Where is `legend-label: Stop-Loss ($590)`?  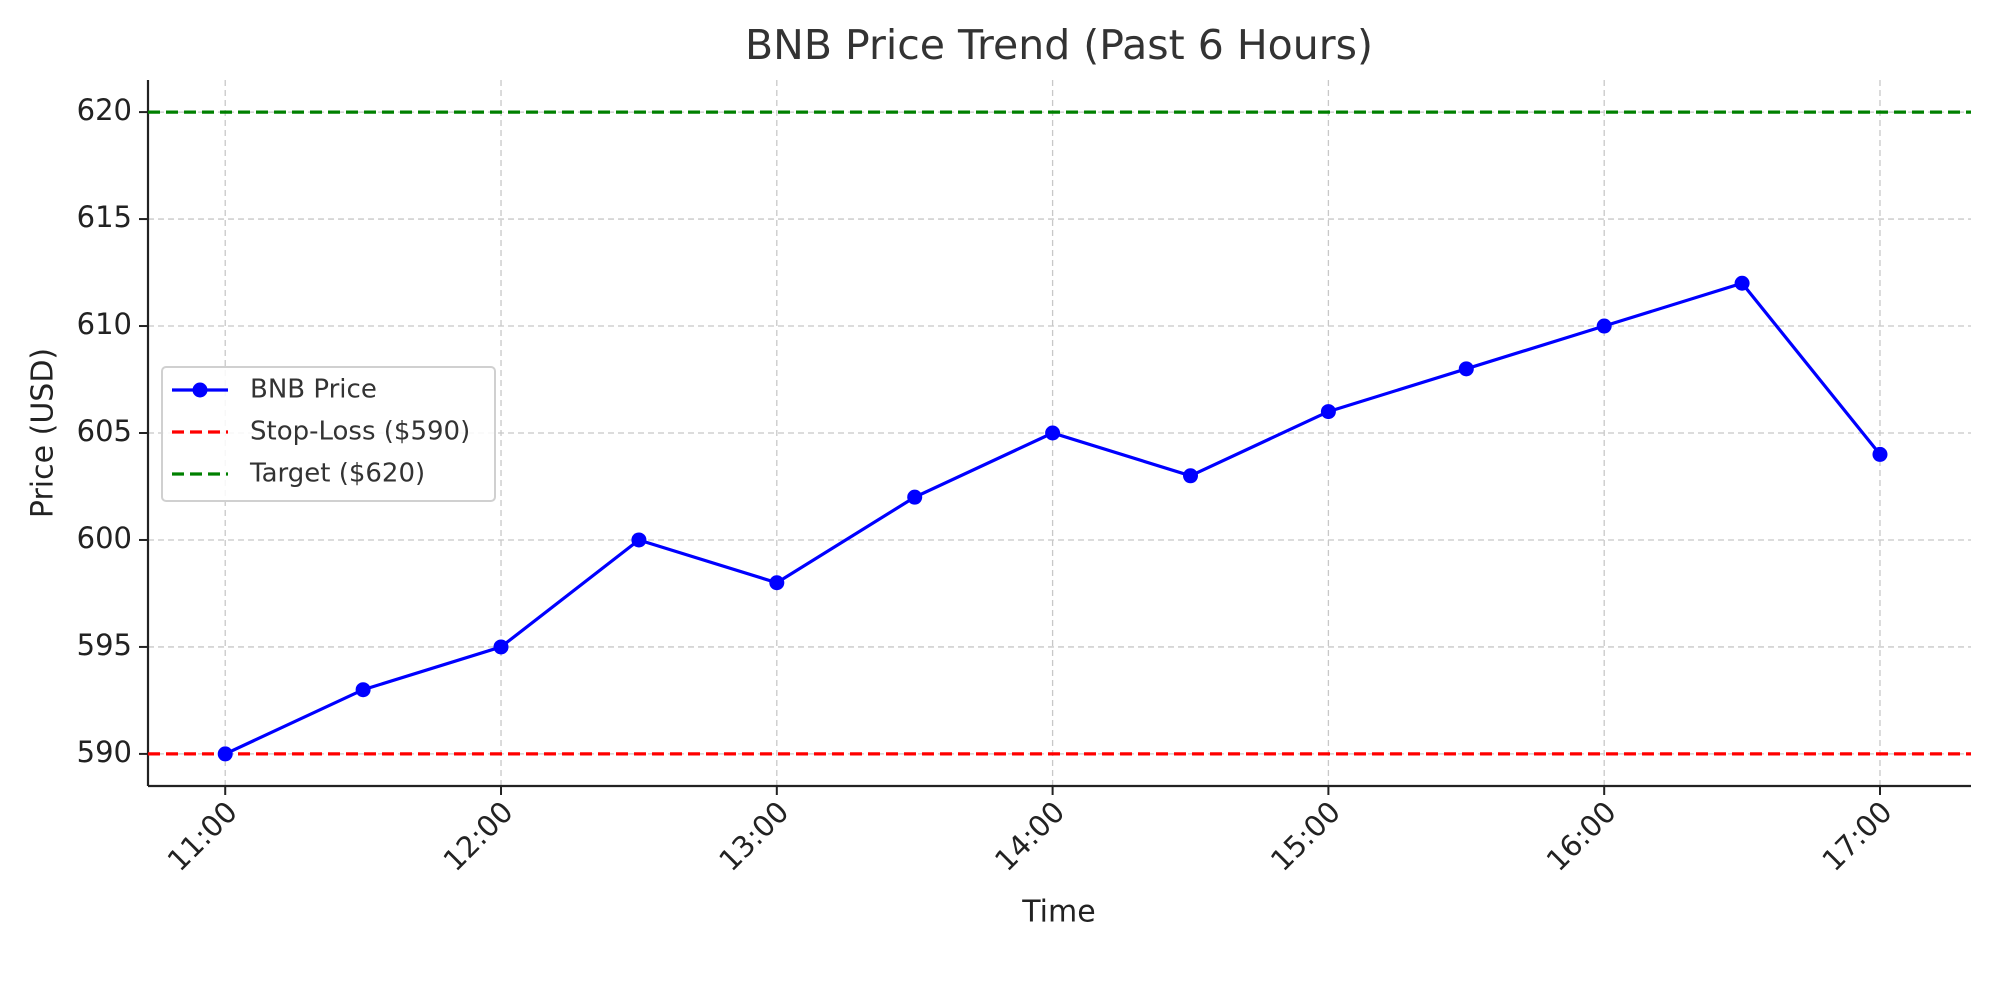
legend-label: Stop-Loss ($590) is located at coordinates (360, 432).